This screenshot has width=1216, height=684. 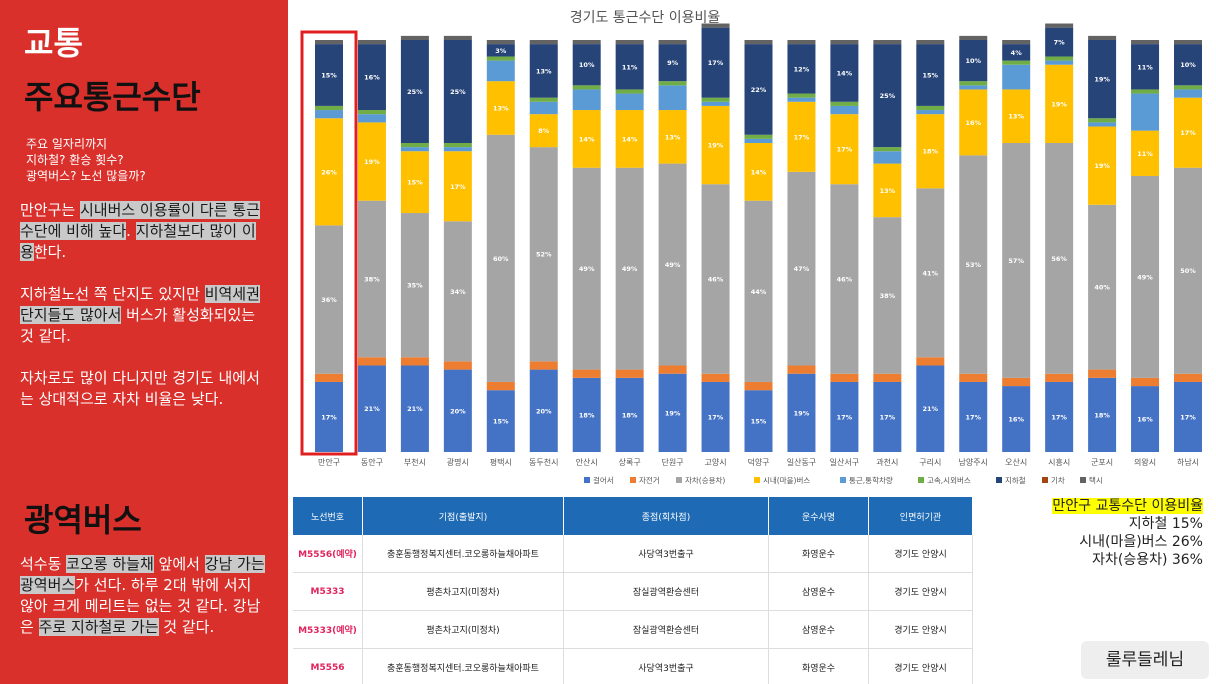 What do you see at coordinates (1016, 462) in the screenshot?
I see `x-tick-label: 오산시` at bounding box center [1016, 462].